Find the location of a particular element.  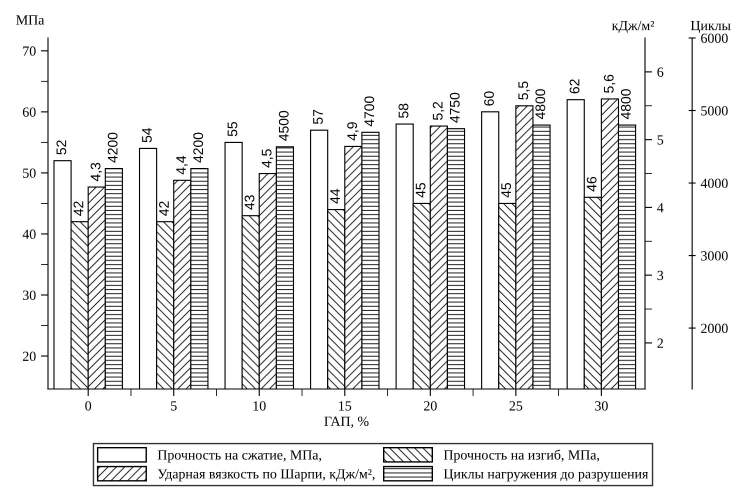

legend-label: Прочность на сжатие, МПа, is located at coordinates (240, 456).